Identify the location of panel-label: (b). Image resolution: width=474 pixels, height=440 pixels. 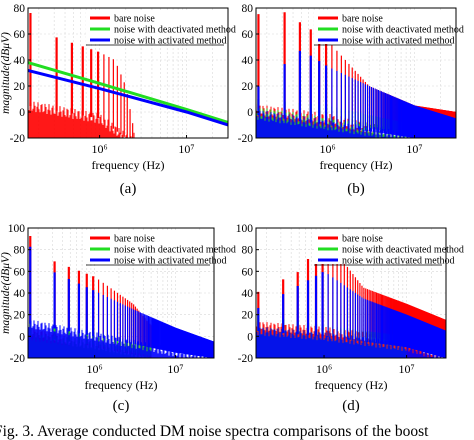
(356, 189).